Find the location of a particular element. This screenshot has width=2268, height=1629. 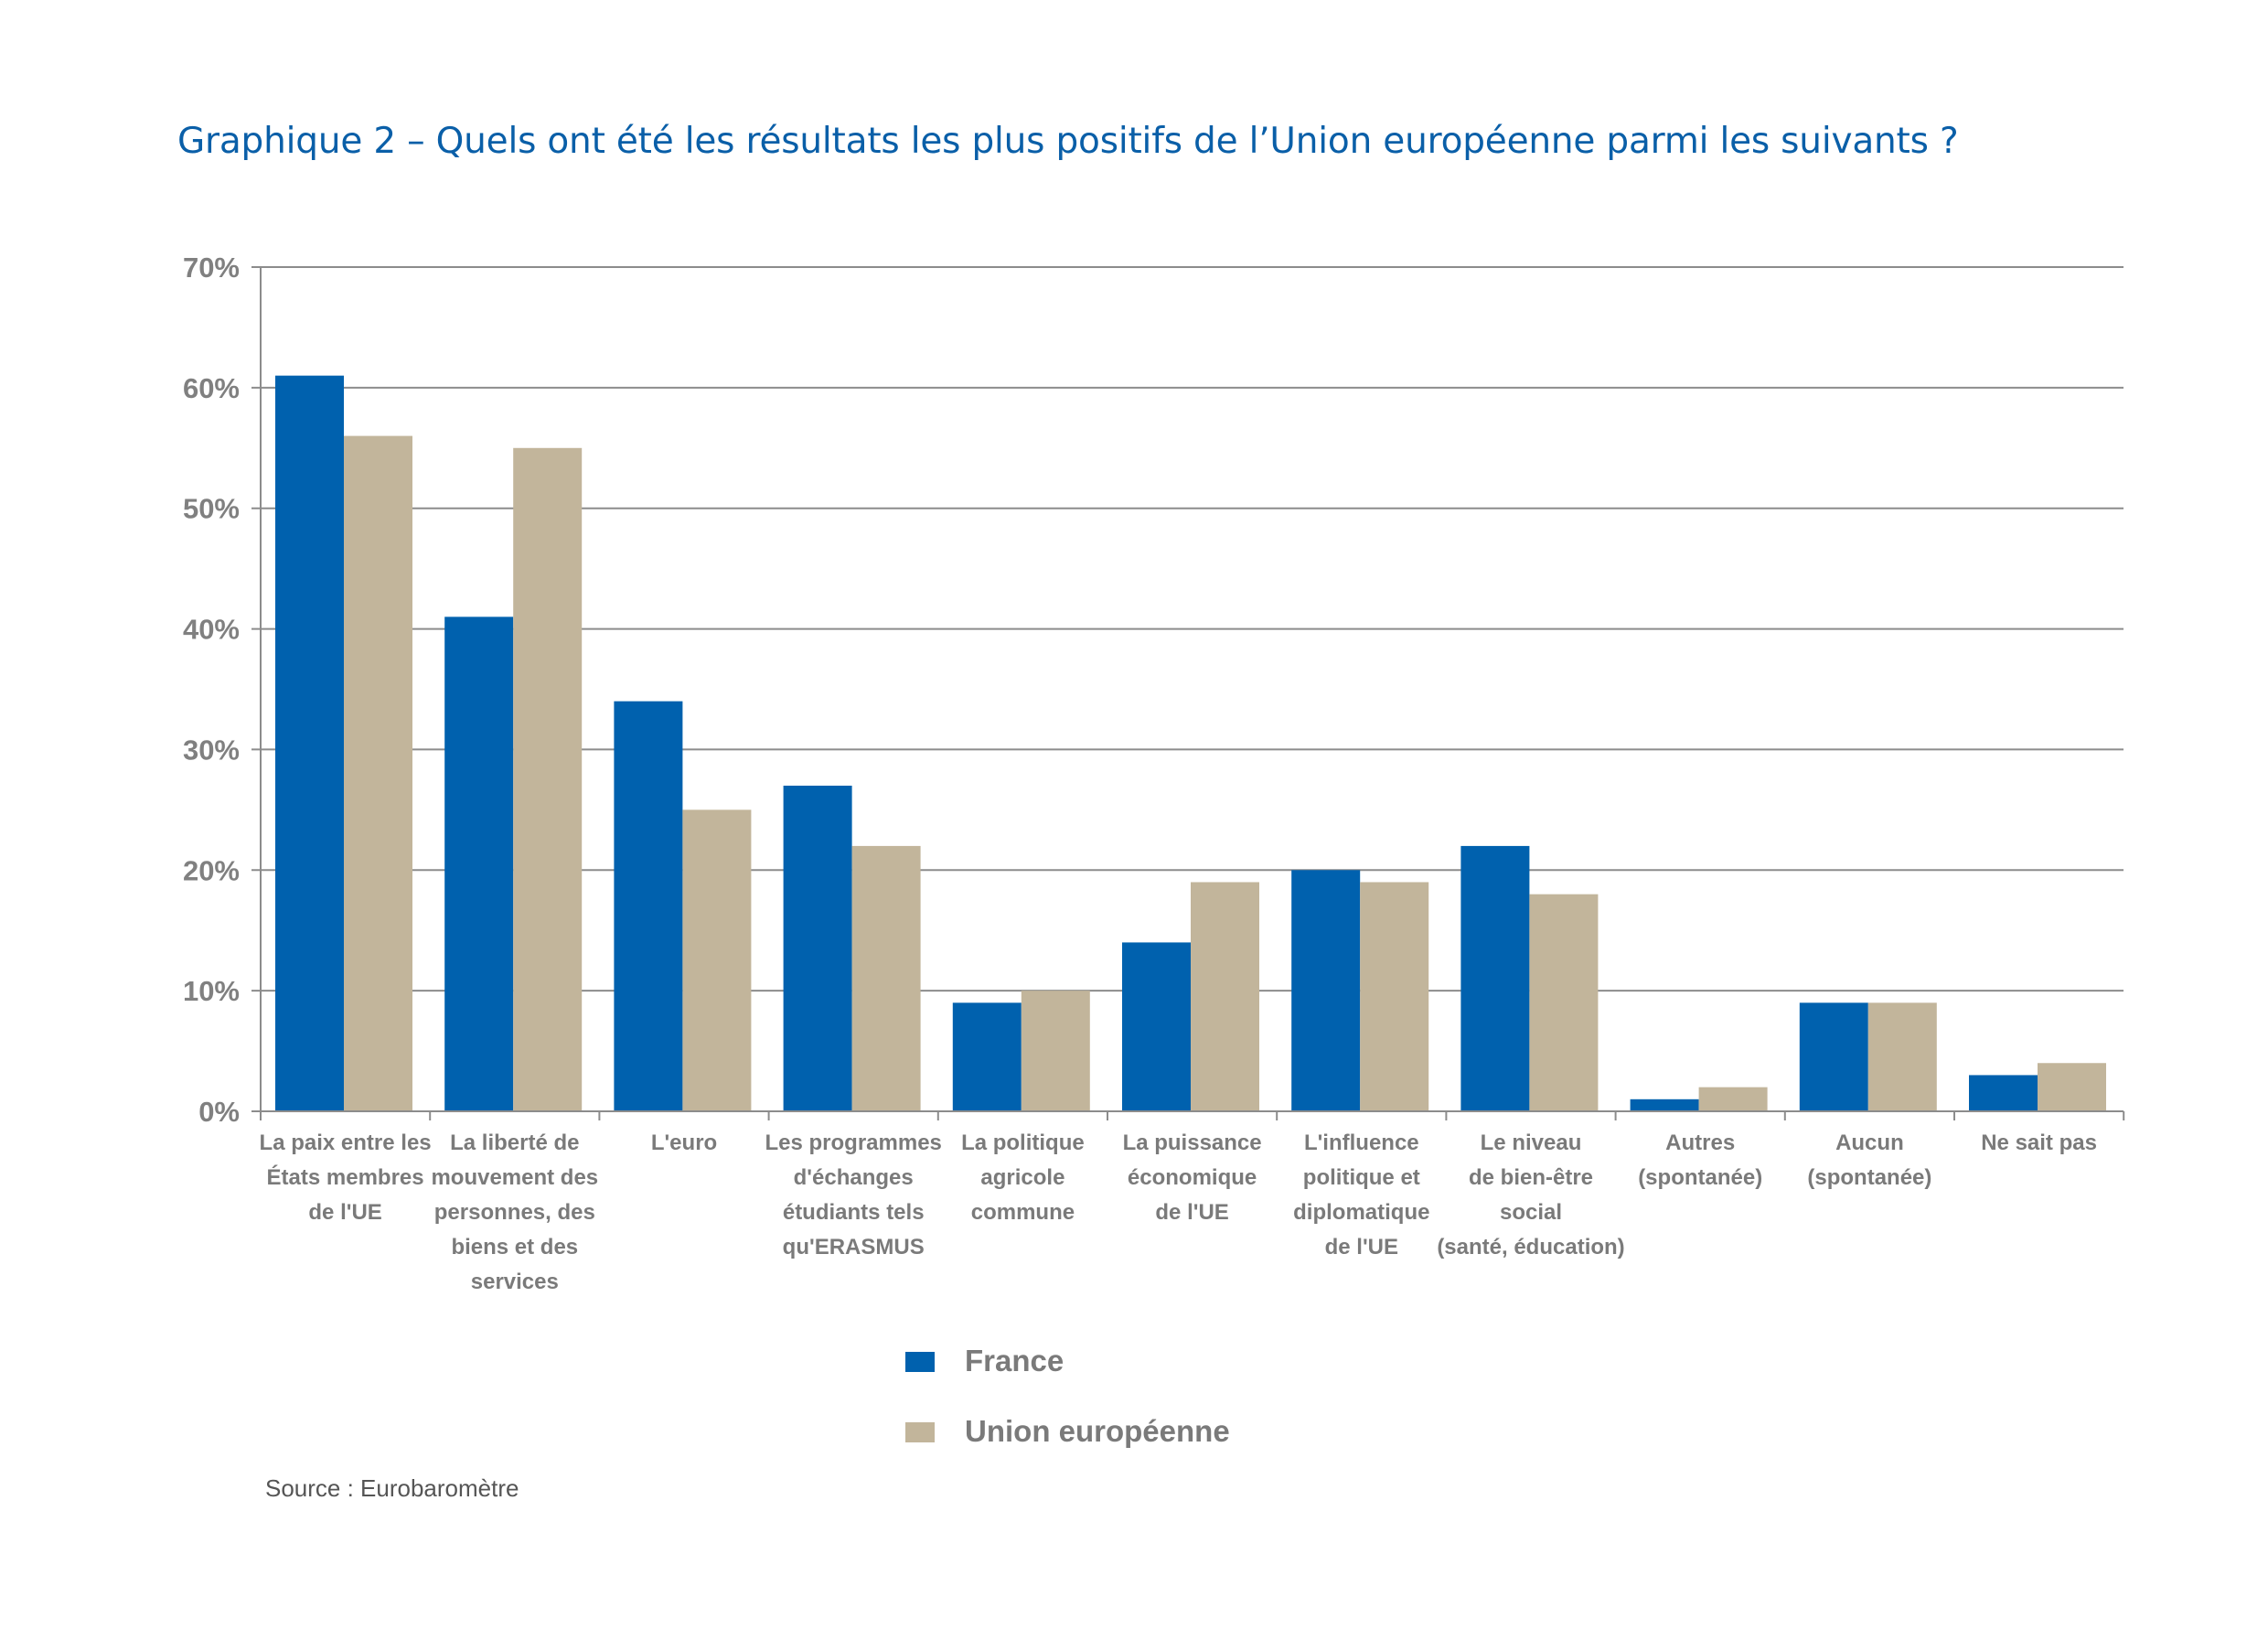

x-tick-label: Ne sait pas is located at coordinates (2039, 1143).